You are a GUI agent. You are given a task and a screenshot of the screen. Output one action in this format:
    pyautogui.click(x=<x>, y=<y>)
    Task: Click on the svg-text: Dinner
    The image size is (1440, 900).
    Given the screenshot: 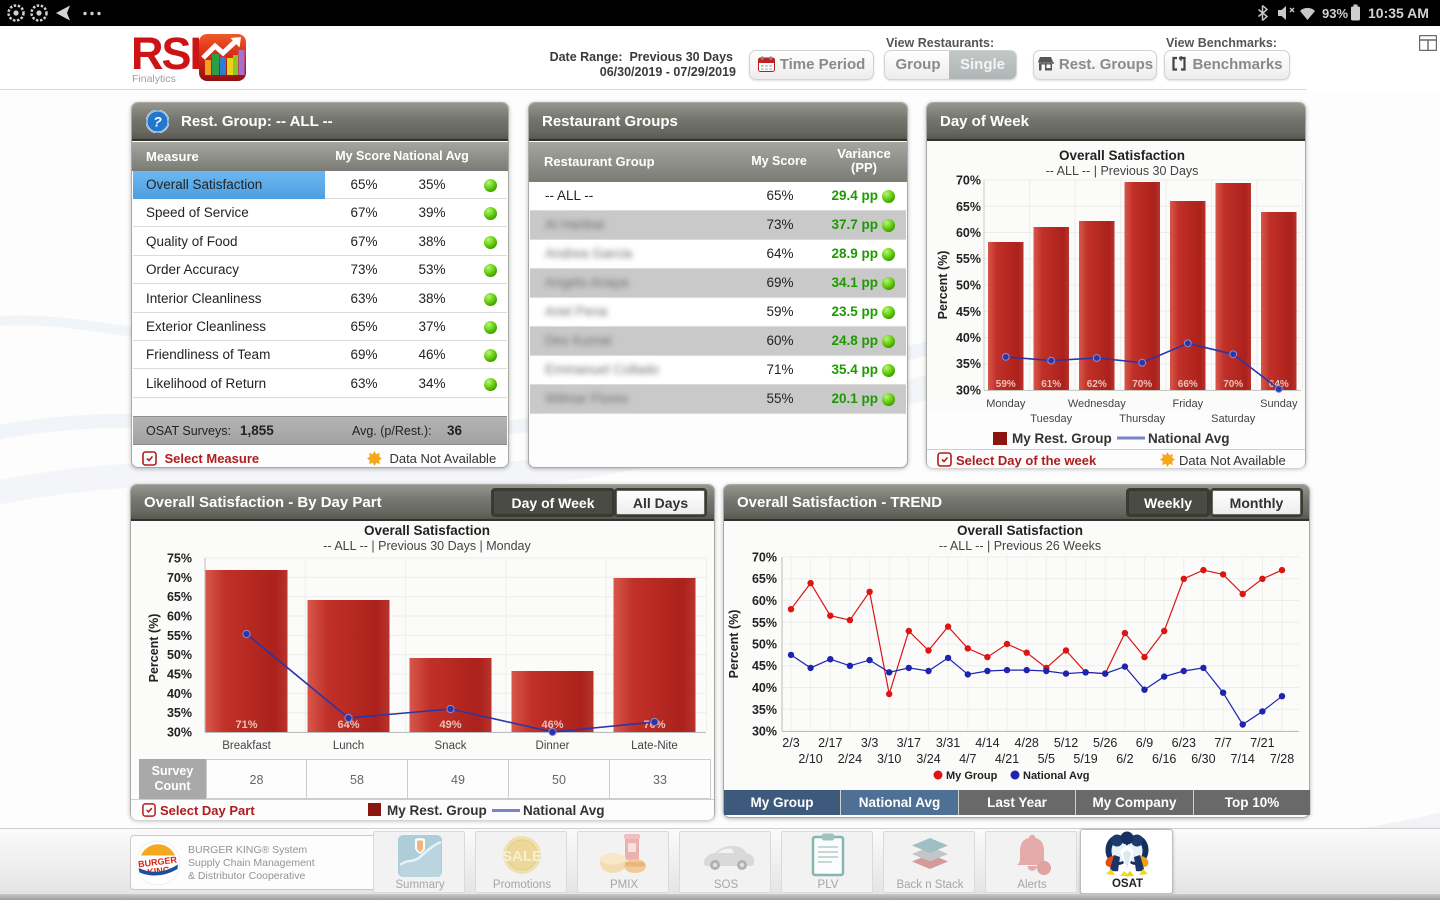 What is the action you would take?
    pyautogui.click(x=553, y=746)
    